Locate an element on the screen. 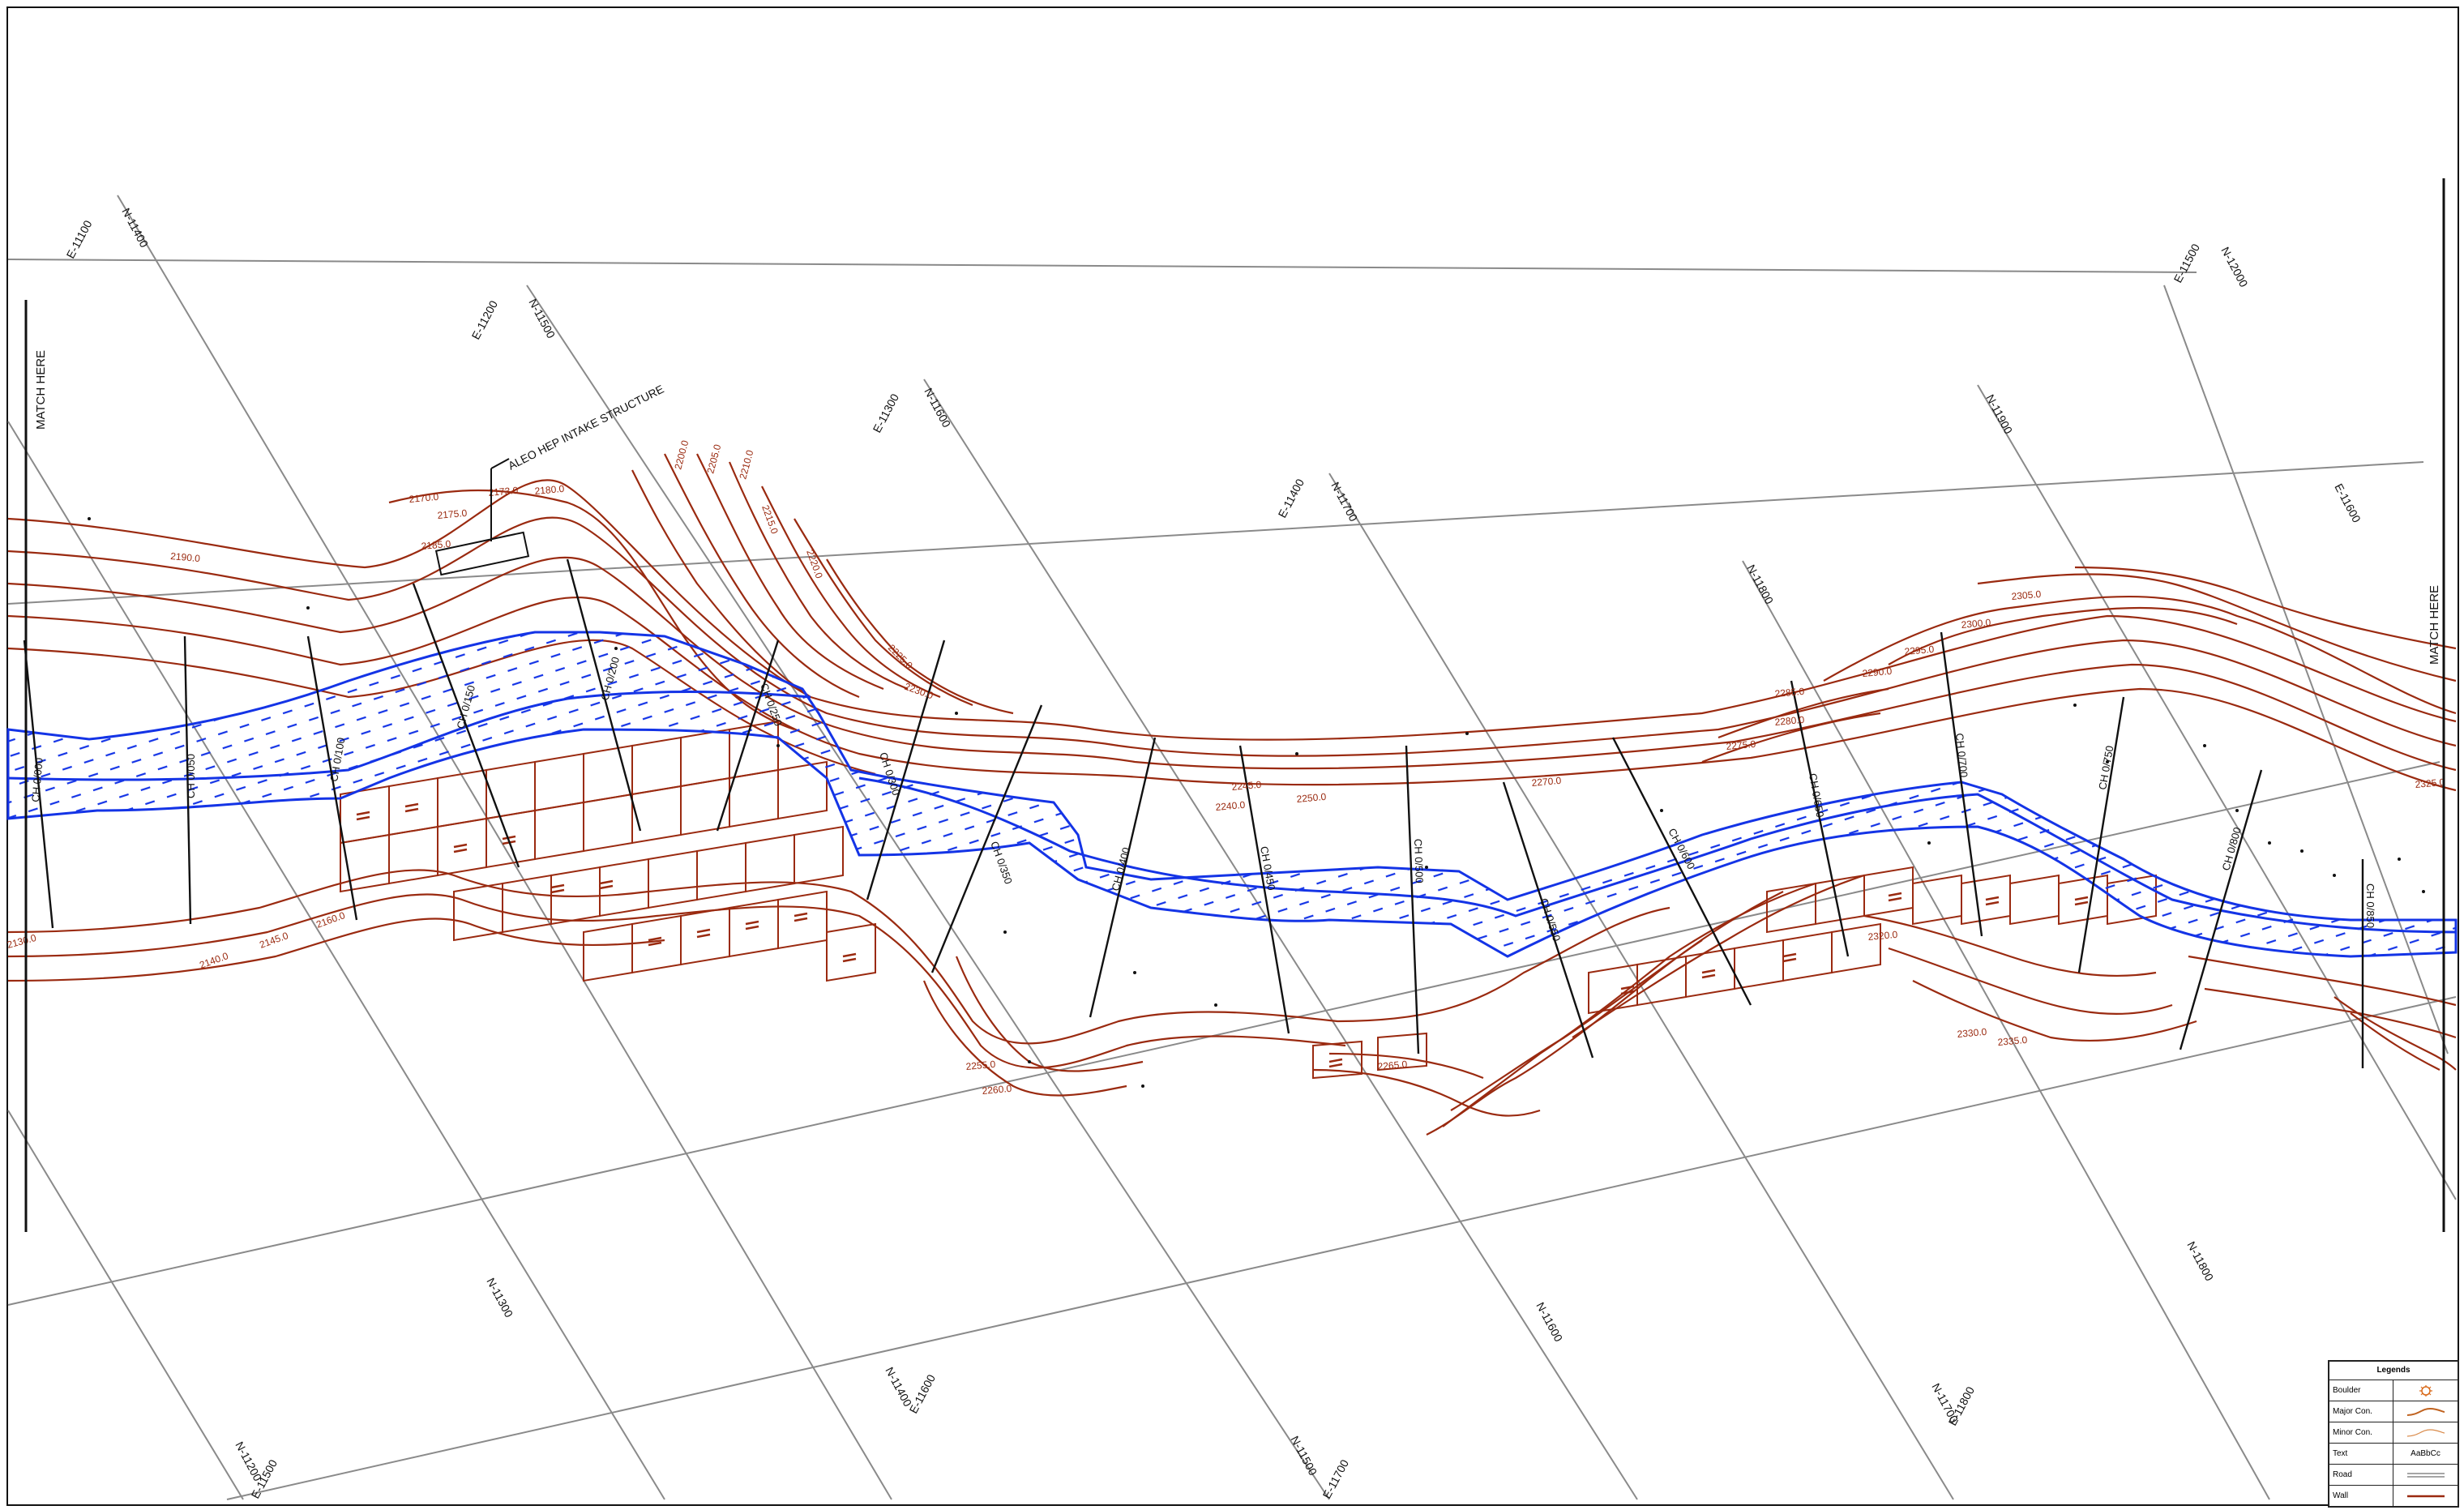  wall-symbols is located at coordinates (1222, 935).